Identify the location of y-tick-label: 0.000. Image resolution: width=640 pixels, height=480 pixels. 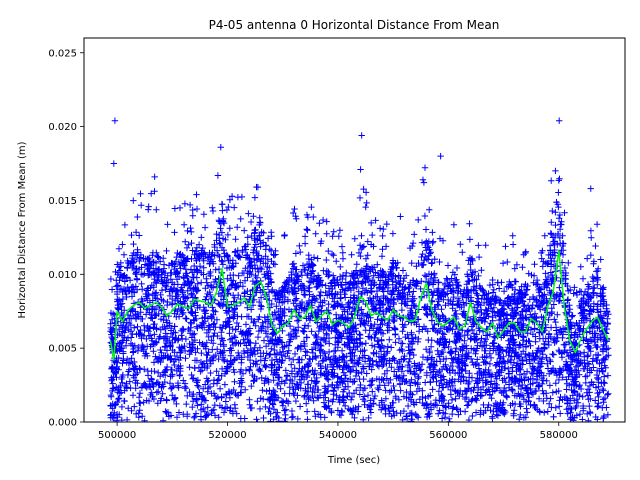
(62, 423).